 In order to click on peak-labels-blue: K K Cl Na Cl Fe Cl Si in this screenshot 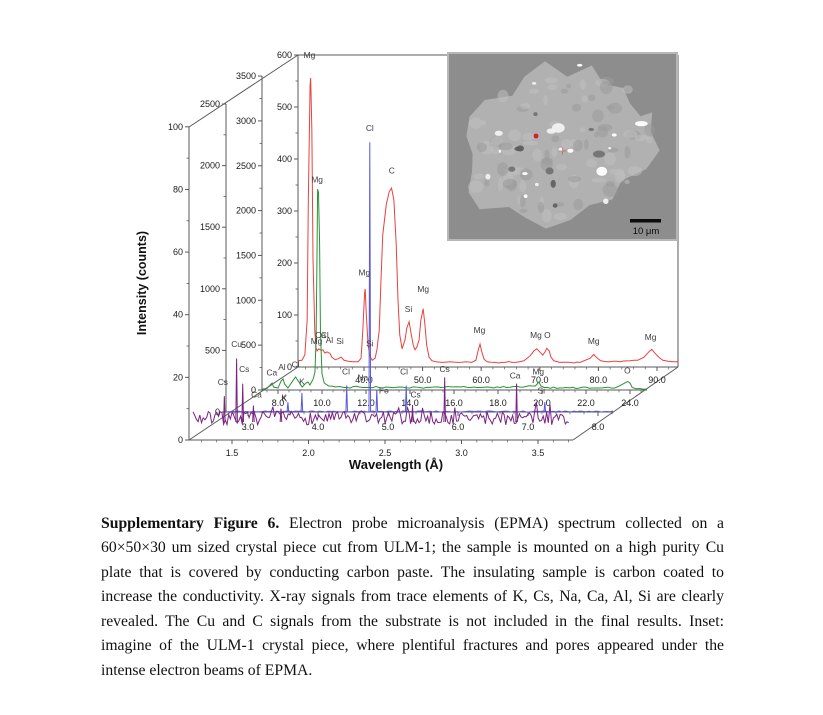, I will do `click(414, 263)`.